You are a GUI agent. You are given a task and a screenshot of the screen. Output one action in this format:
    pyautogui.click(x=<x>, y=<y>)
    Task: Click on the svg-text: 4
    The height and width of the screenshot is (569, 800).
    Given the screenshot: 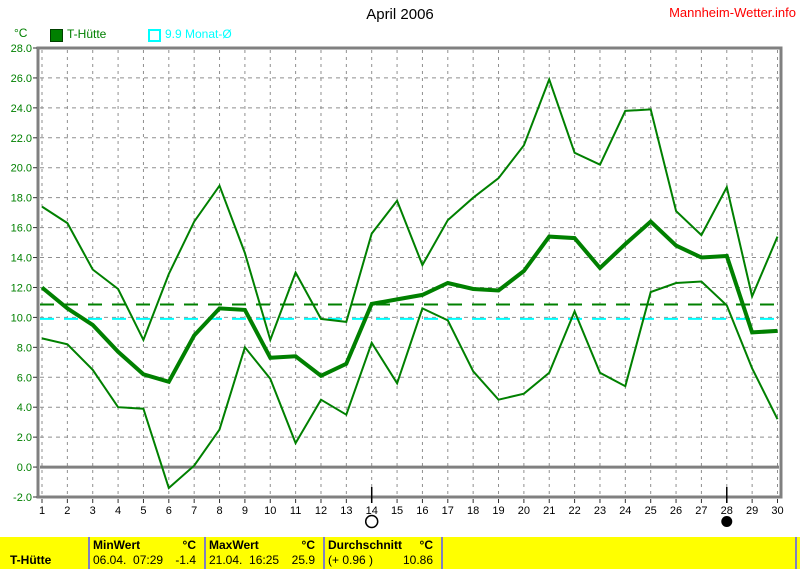 What is the action you would take?
    pyautogui.click(x=118, y=511)
    